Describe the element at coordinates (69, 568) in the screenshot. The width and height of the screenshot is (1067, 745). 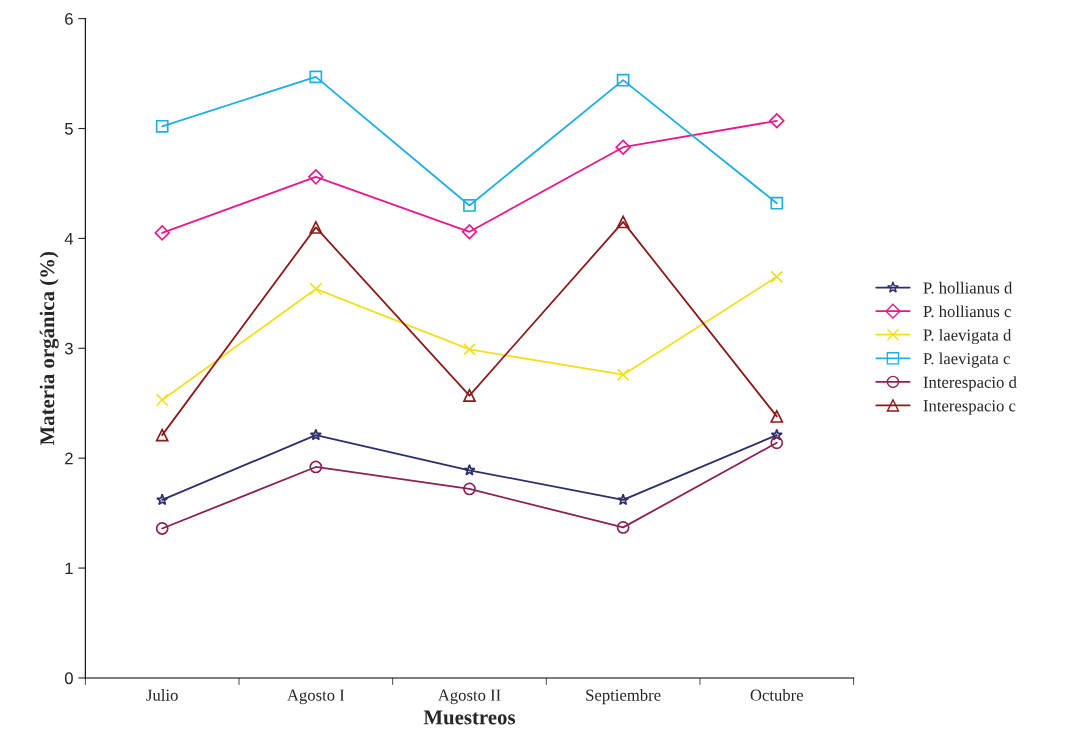
I see `y-tick-label: 1` at that location.